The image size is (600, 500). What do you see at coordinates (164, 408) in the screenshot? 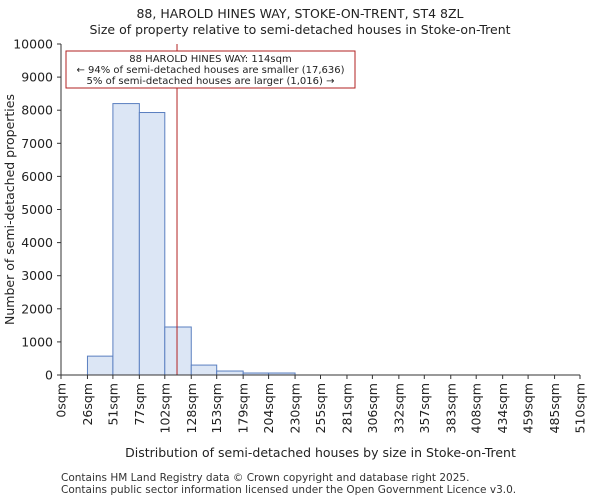
I see `x-tick-label: 102sqm` at bounding box center [164, 408].